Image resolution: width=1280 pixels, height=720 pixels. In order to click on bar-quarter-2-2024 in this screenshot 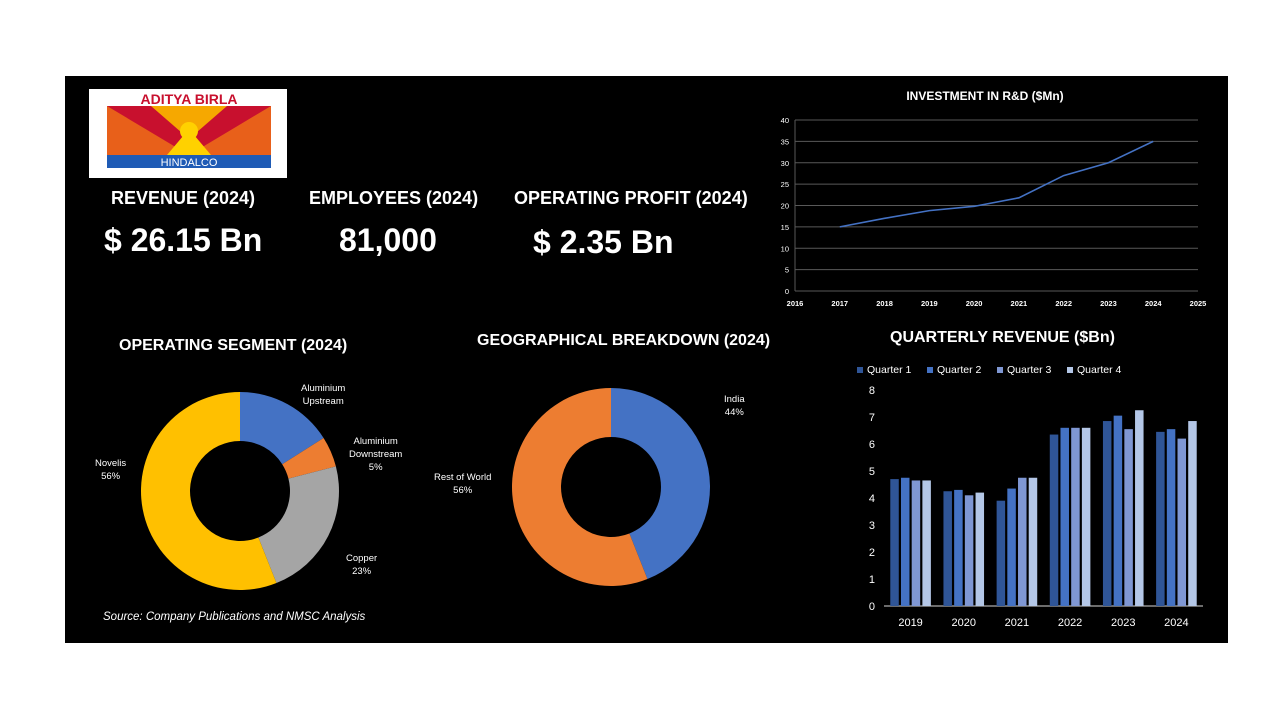, I will do `click(1171, 517)`.